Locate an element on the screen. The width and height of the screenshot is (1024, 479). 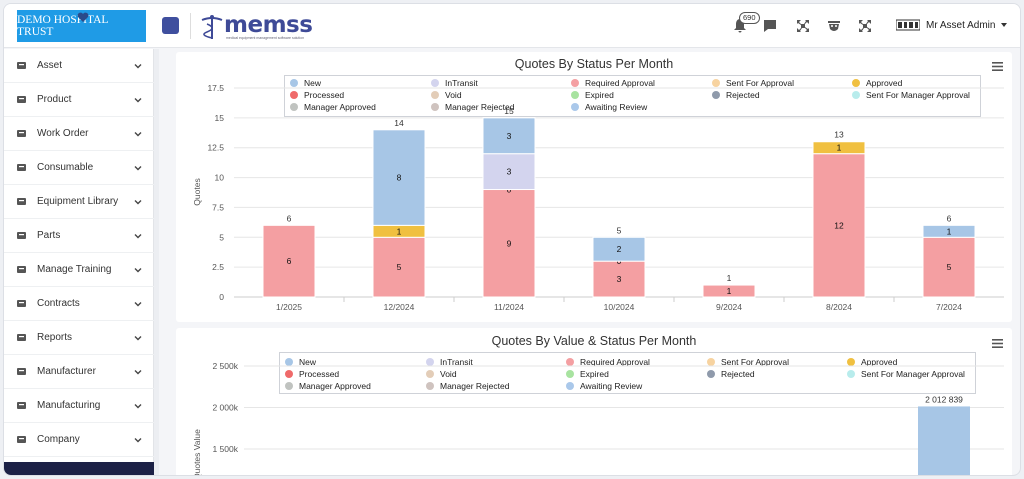
user-menu: Mr Asset Admin is located at coordinates (961, 25).